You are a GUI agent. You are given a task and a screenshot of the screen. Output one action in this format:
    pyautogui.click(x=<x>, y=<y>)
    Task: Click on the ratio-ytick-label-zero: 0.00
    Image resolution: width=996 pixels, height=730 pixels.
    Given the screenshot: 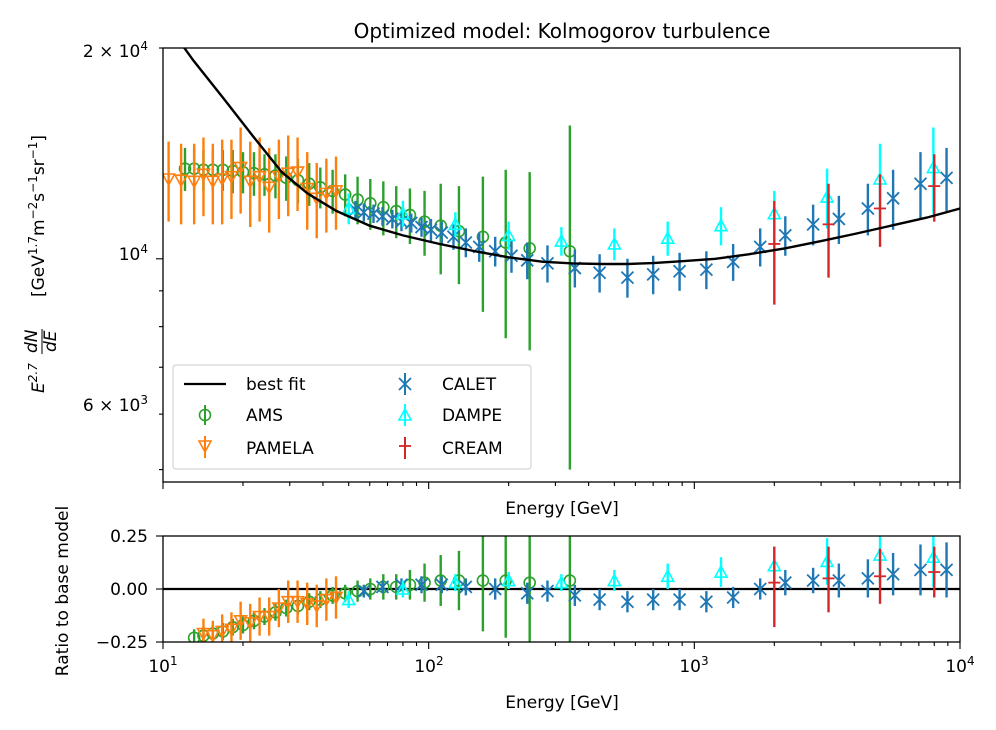 What is the action you would take?
    pyautogui.click(x=129, y=590)
    